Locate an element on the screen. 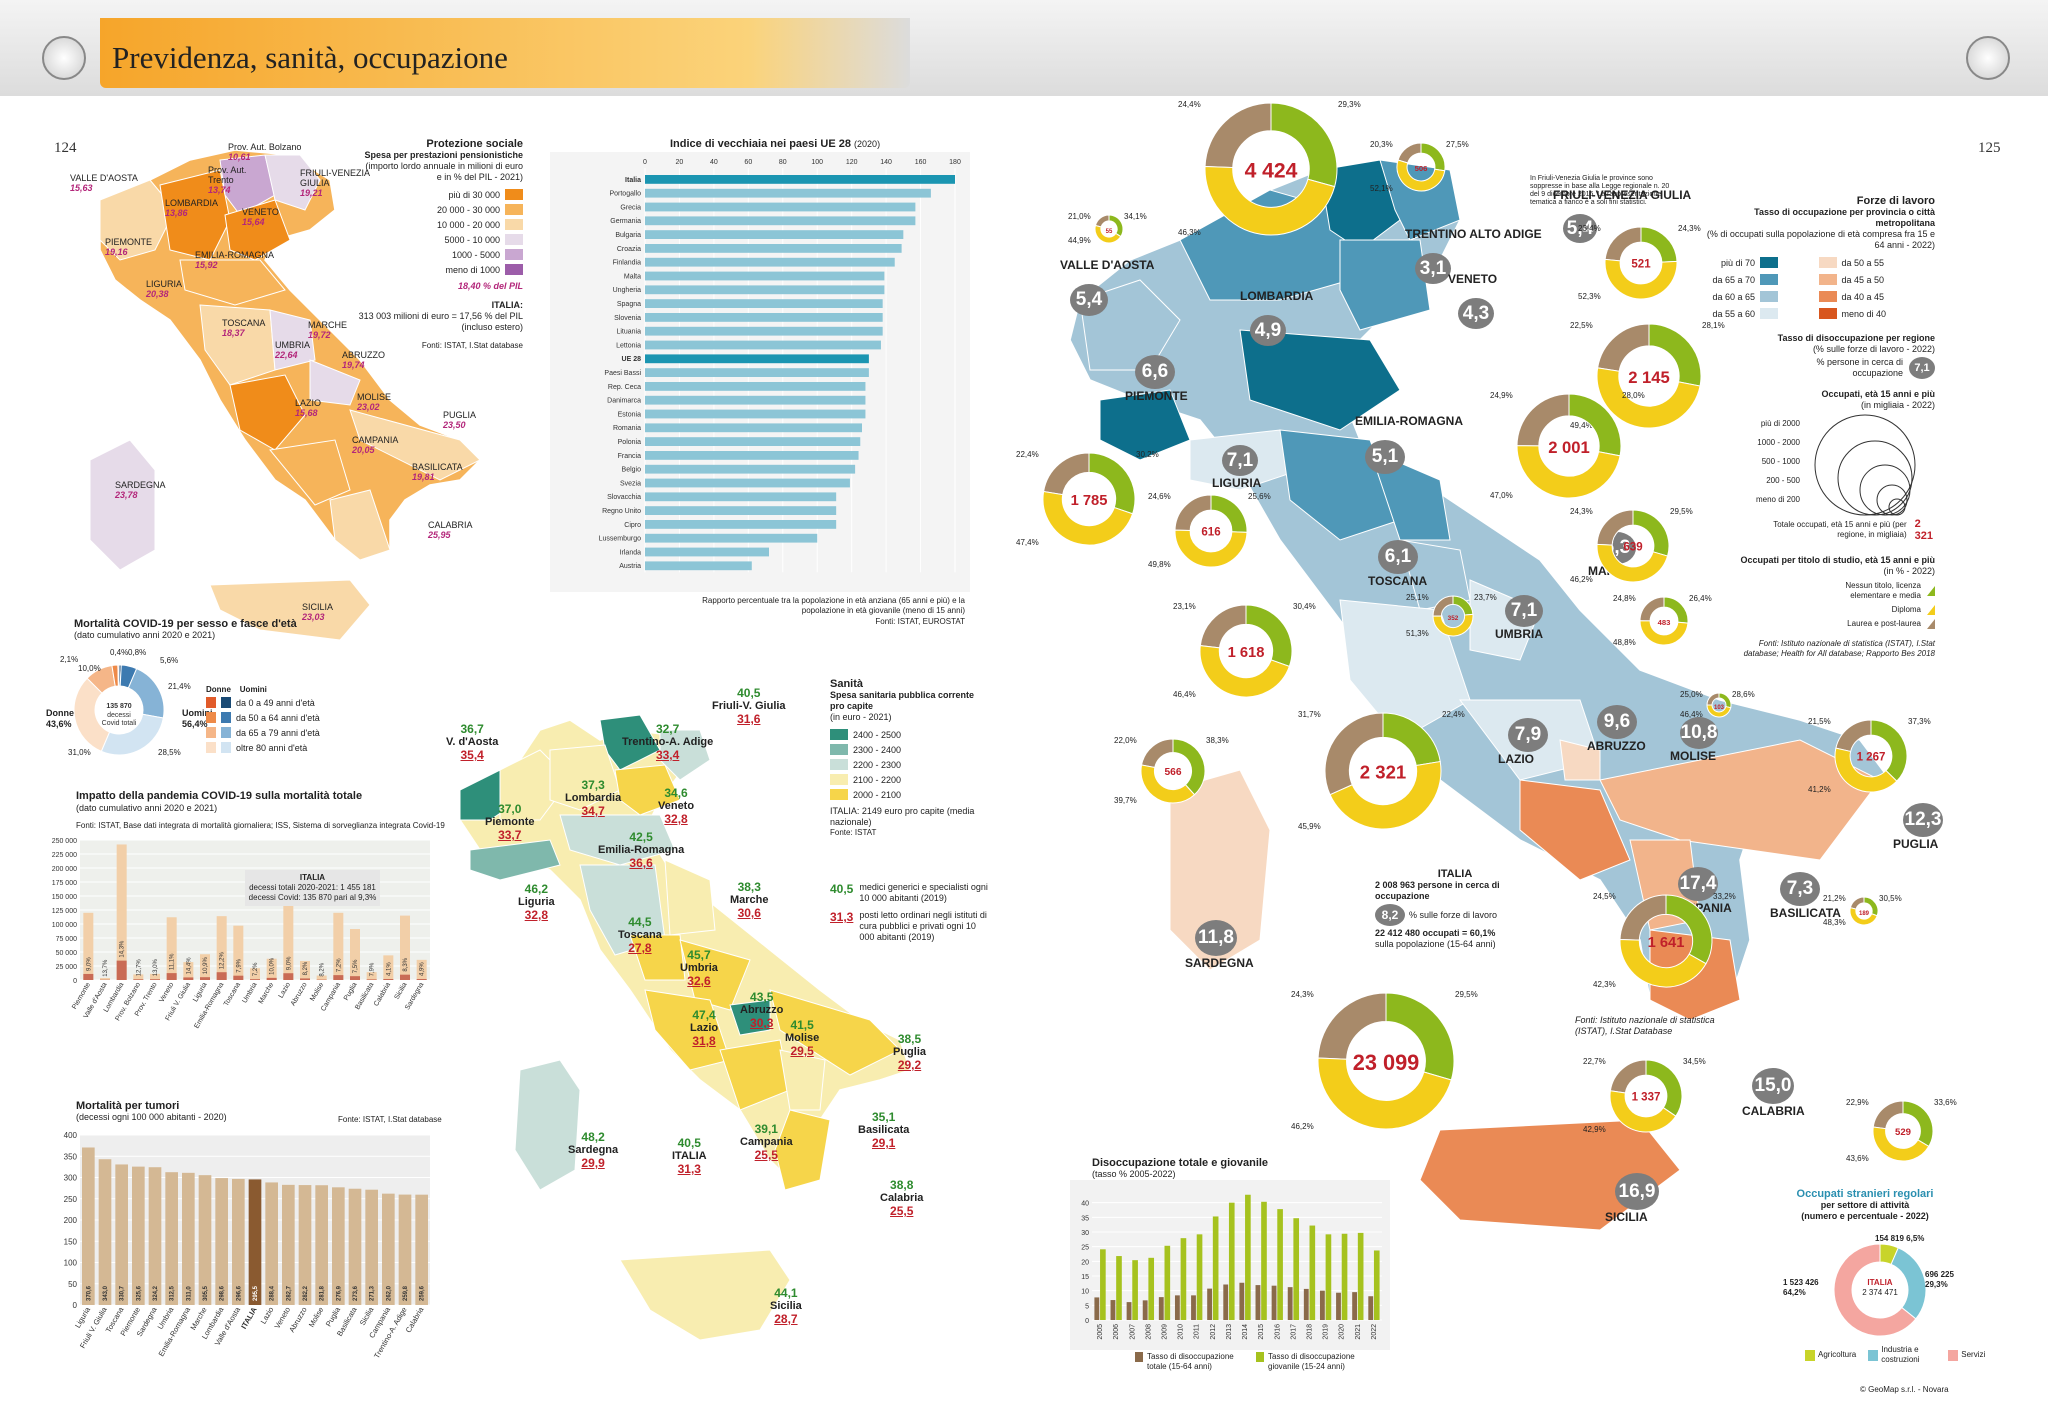  tick-label: 0 is located at coordinates (75, 1305).